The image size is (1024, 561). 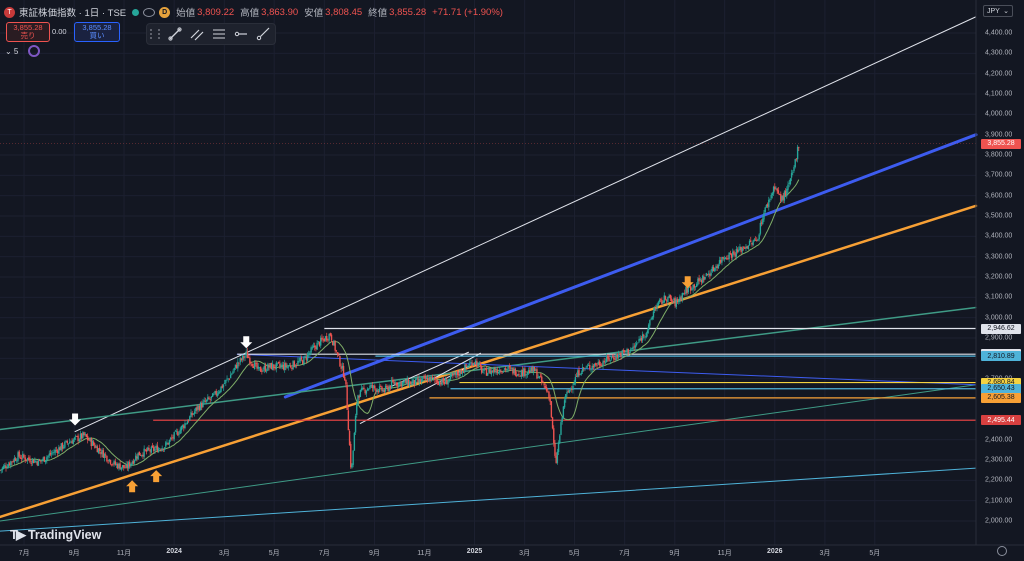 I want to click on buy-button: 3,855.28 買い, so click(x=97, y=32).